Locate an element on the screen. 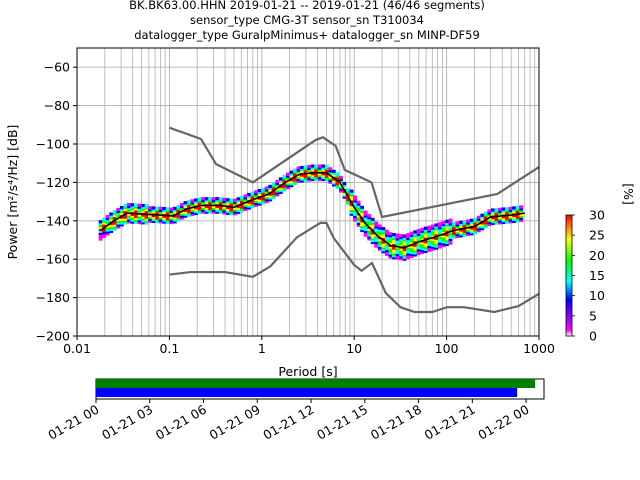 This screenshot has width=640, height=480. y-tick-label: −100 is located at coordinates (53, 144).